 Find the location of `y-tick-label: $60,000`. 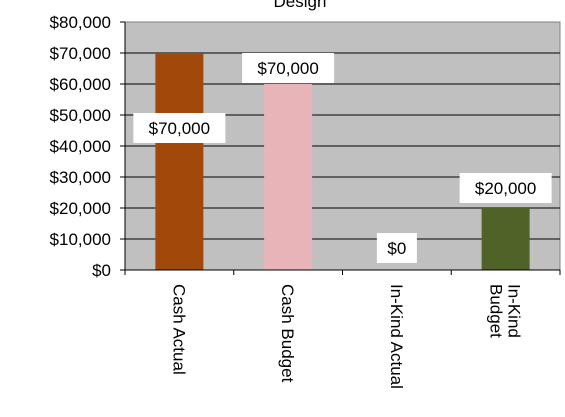

y-tick-label: $60,000 is located at coordinates (80, 84).